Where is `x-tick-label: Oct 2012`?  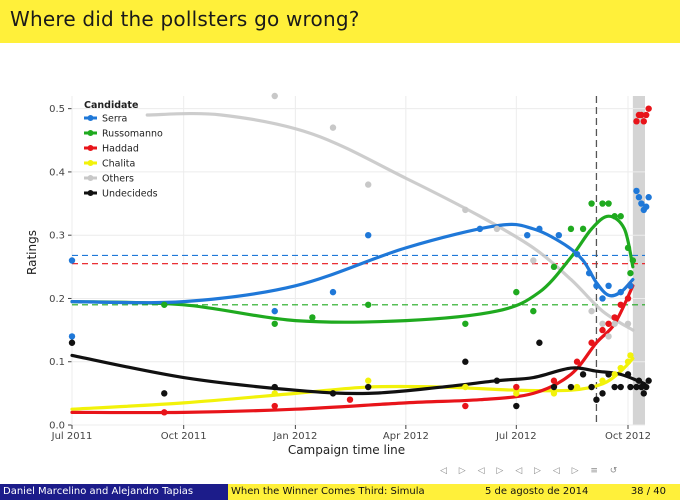 x-tick-label: Oct 2012 is located at coordinates (628, 436).